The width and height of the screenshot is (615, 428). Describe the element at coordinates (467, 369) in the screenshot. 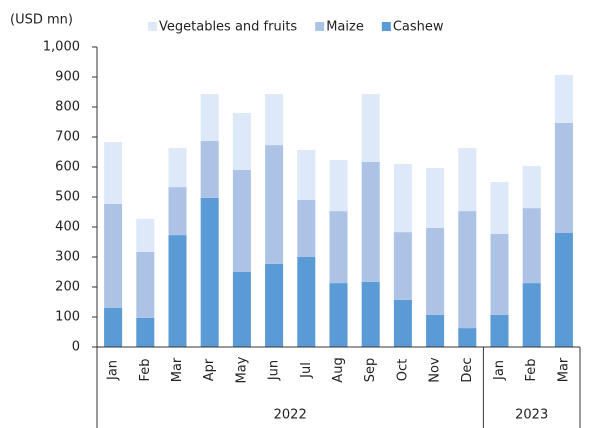

I see `x-tick-label: Dec` at that location.